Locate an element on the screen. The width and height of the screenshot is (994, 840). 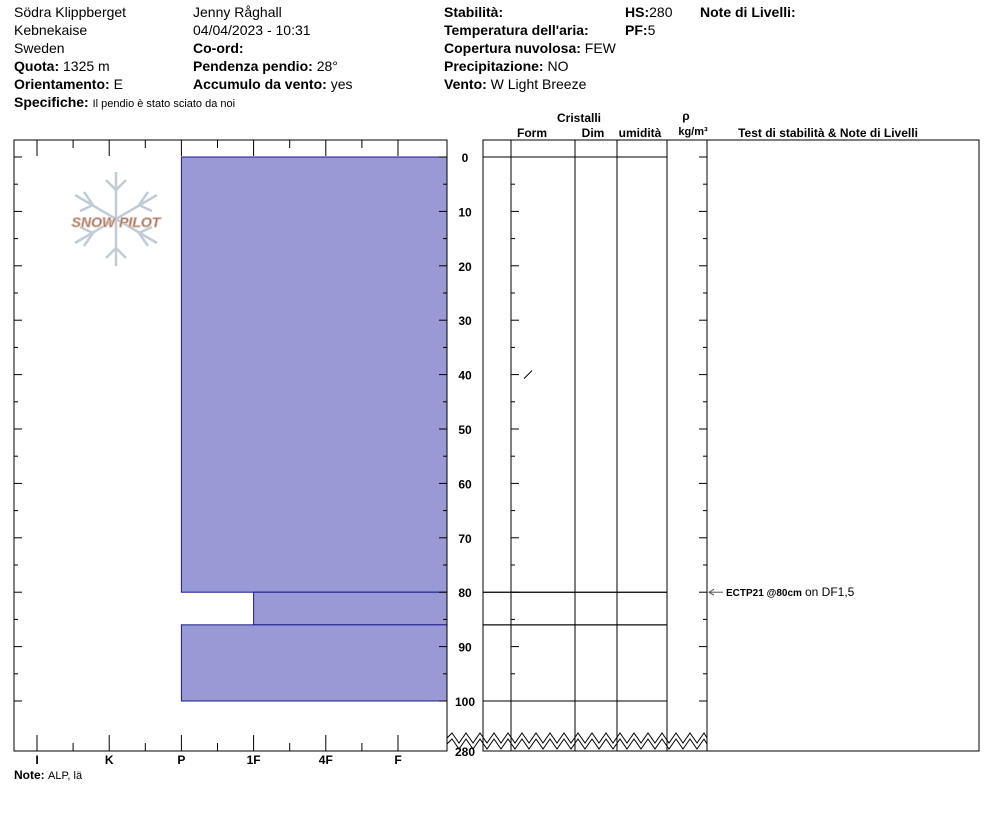
hardness-tick-label: 4F is located at coordinates (326, 760).